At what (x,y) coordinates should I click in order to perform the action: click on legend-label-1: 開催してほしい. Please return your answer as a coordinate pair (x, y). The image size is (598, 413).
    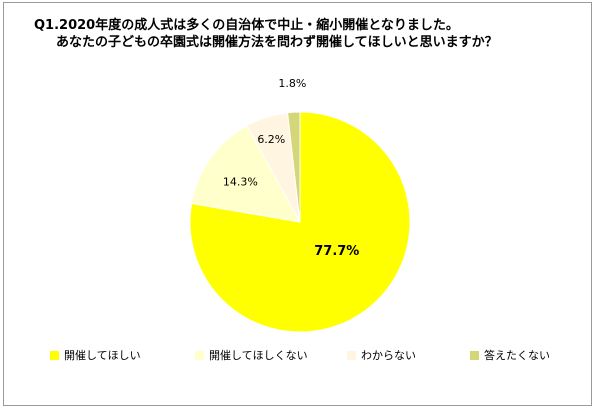
    Looking at the image, I should click on (102, 355).